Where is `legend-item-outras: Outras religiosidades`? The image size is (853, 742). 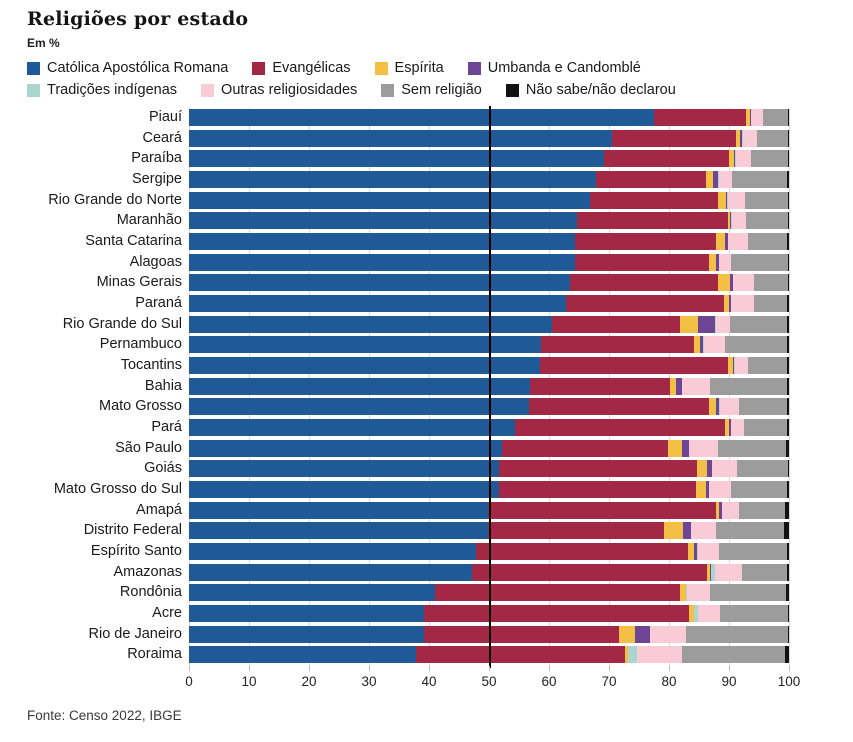 legend-item-outras: Outras religiosidades is located at coordinates (279, 90).